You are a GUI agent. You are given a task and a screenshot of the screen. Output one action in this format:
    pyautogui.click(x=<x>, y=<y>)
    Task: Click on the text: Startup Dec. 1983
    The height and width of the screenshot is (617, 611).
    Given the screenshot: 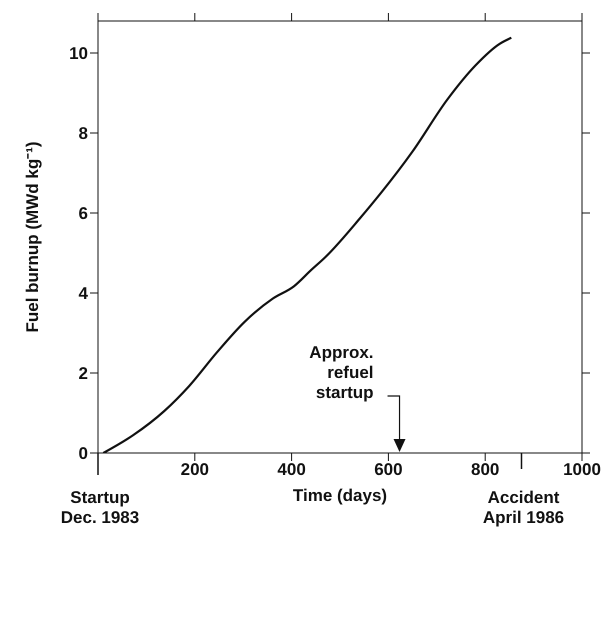 What is the action you would take?
    pyautogui.click(x=100, y=507)
    